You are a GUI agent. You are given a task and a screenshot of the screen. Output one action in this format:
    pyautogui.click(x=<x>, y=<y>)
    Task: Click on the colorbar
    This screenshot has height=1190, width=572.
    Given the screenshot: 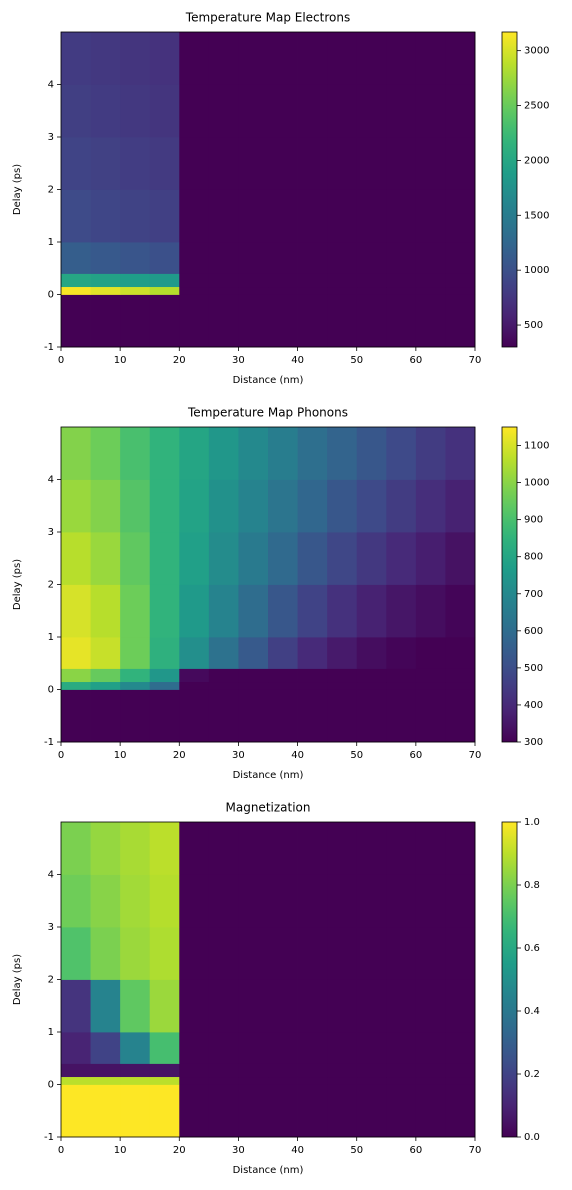 What is the action you would take?
    pyautogui.click(x=509, y=979)
    